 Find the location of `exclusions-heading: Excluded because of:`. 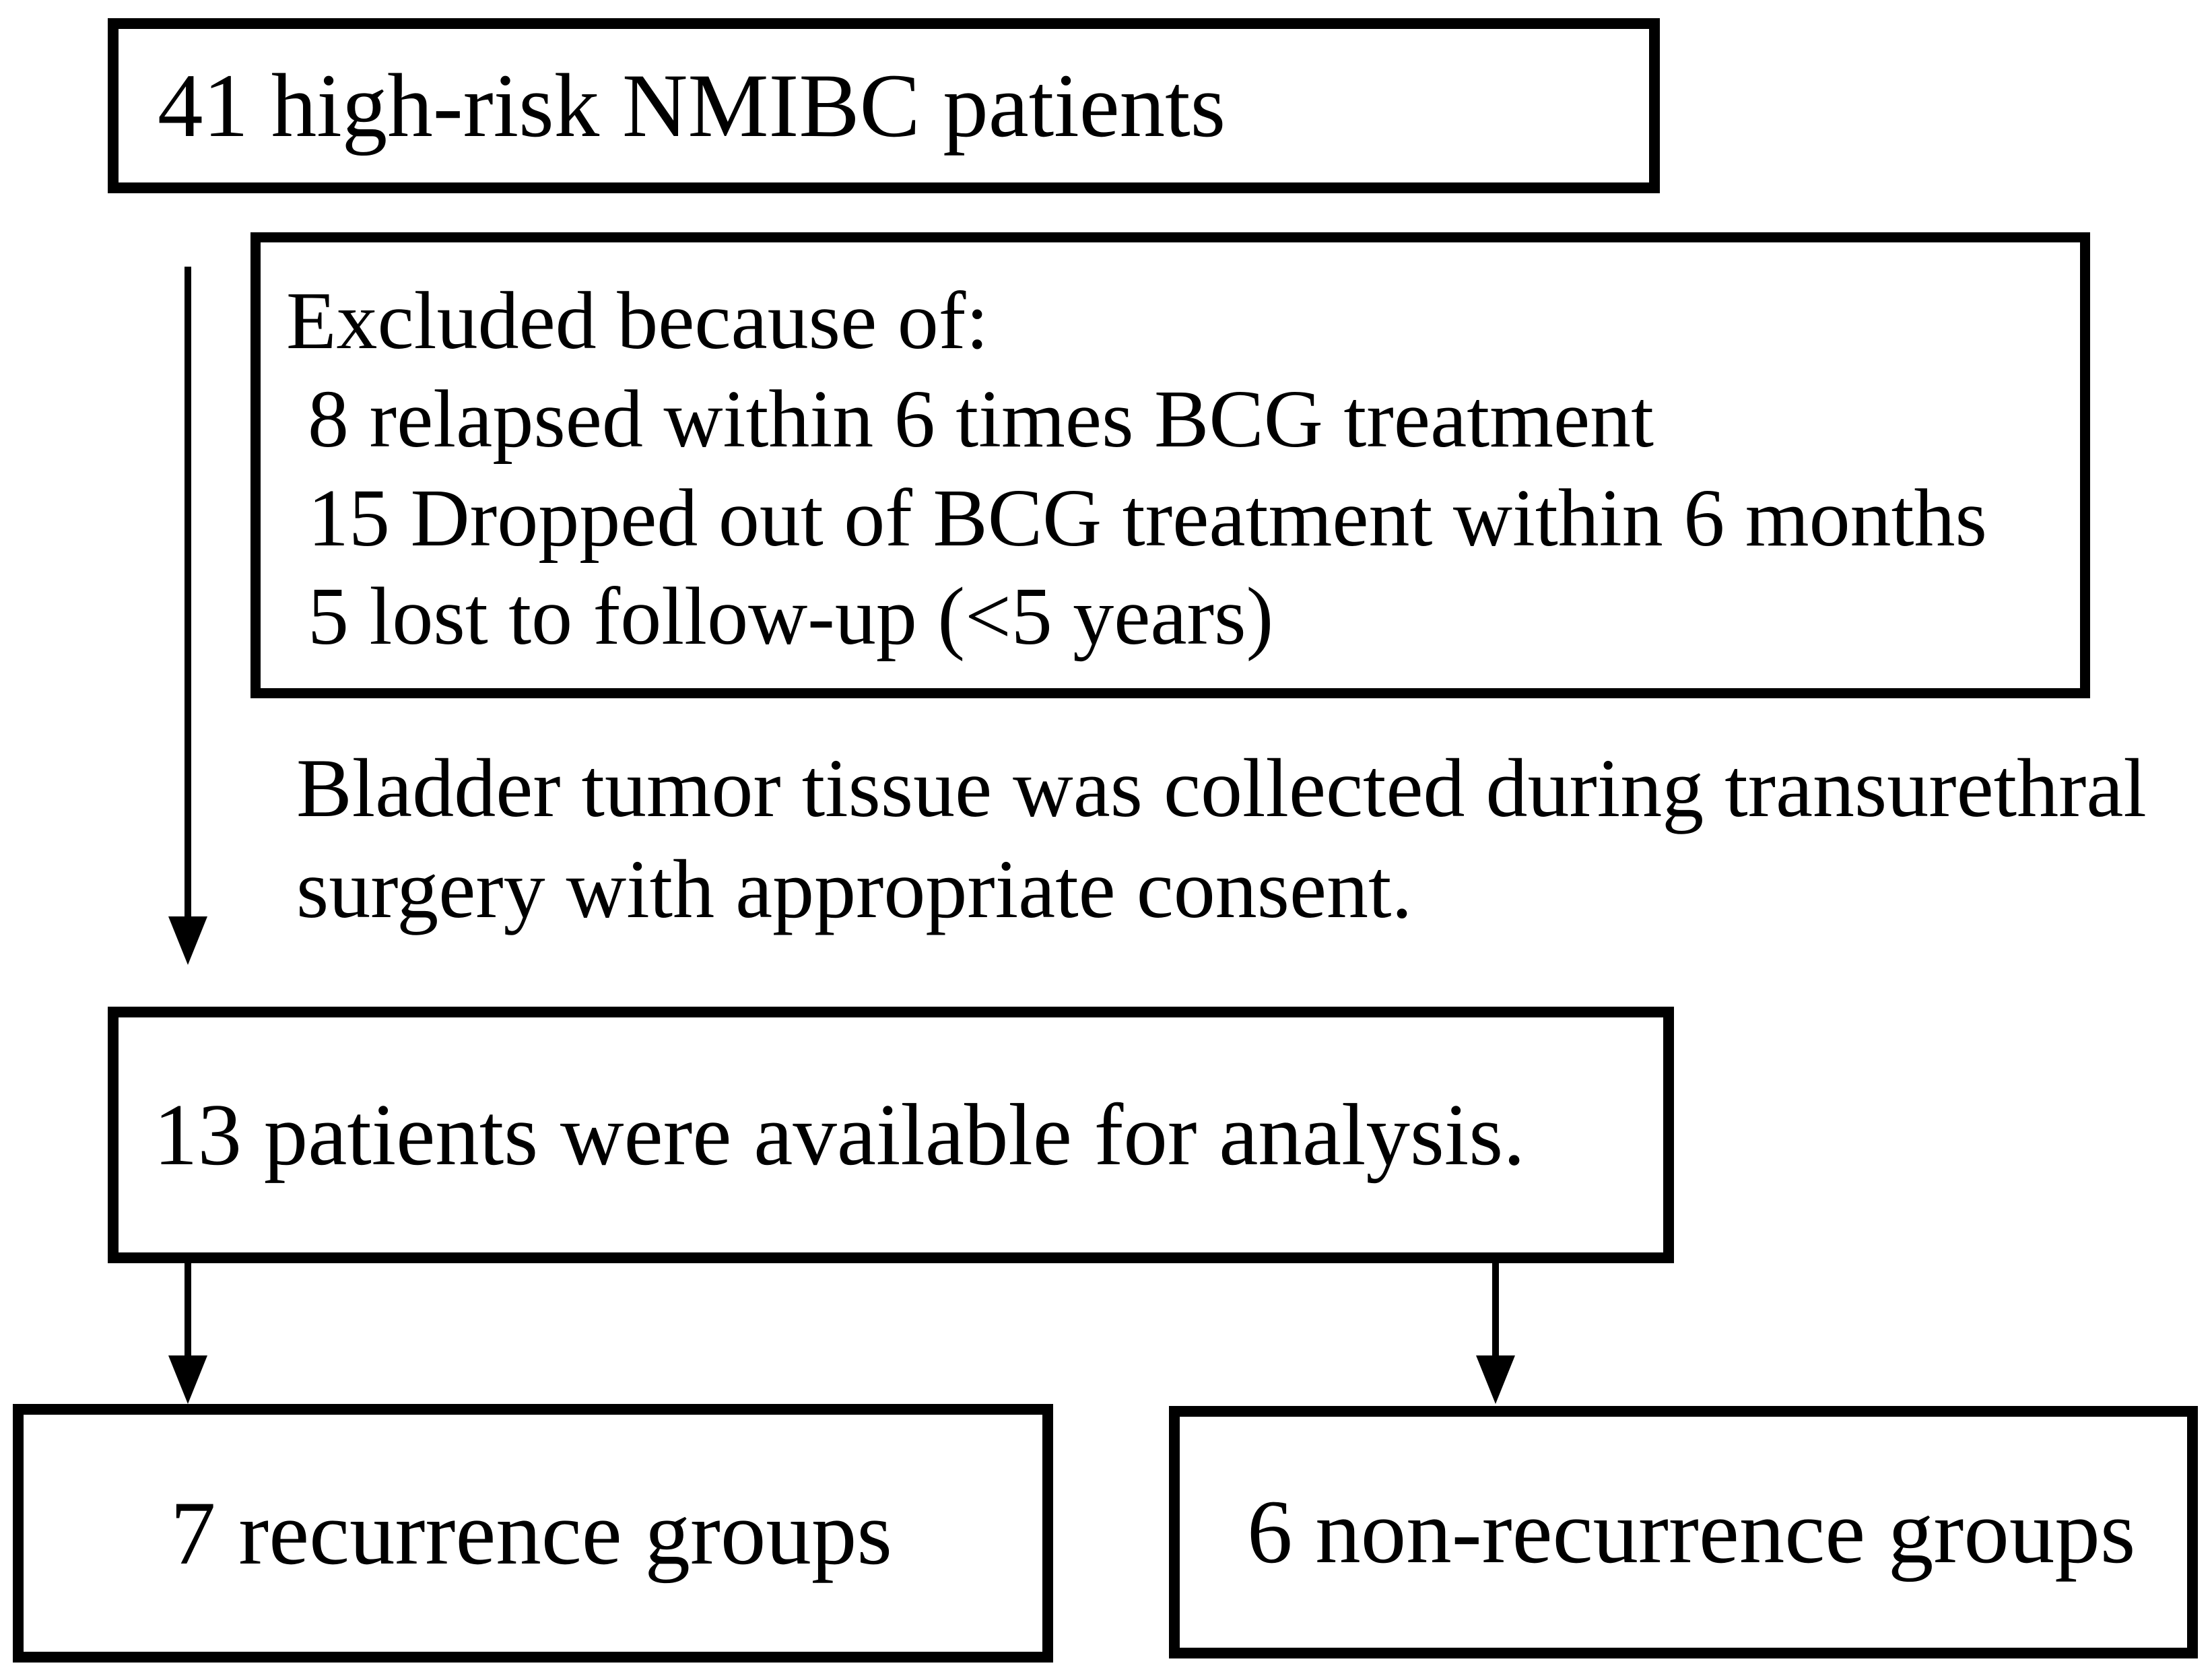

exclusions-heading: Excluded because of: is located at coordinates (637, 320).